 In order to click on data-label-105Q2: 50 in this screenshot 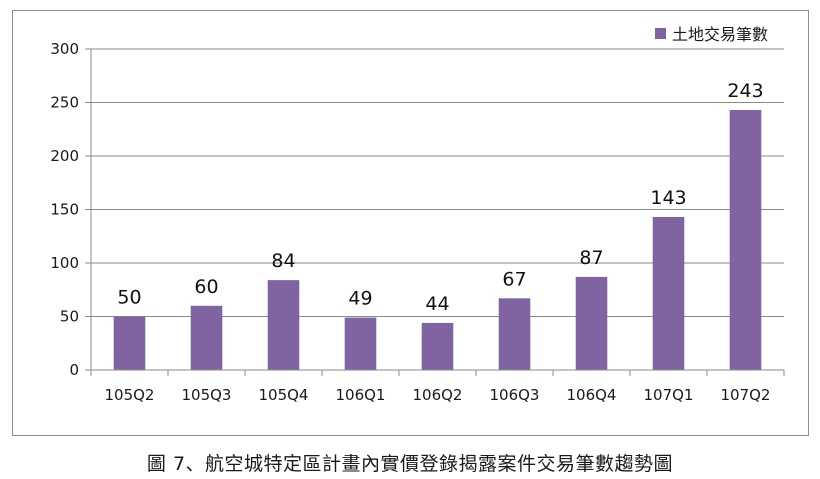, I will do `click(129, 298)`.